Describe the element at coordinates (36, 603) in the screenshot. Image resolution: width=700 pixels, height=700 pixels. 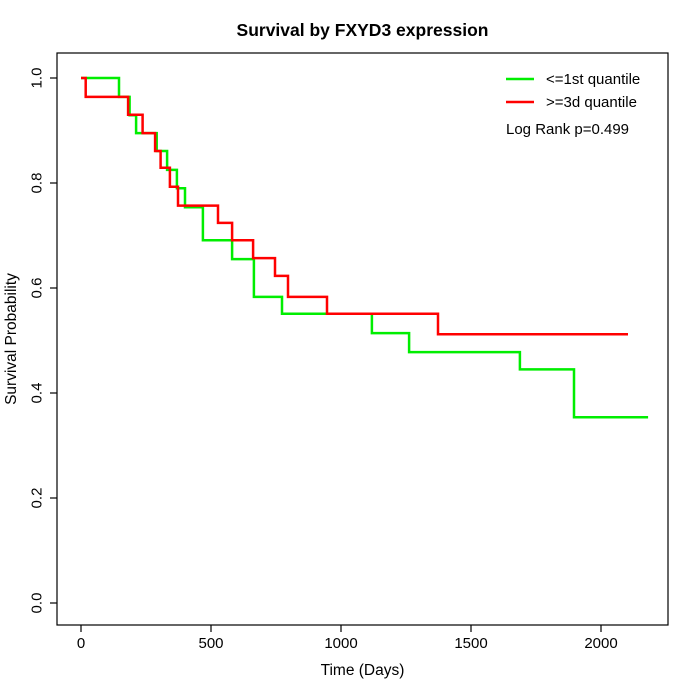
I see `y-tick-label: 0.0` at that location.